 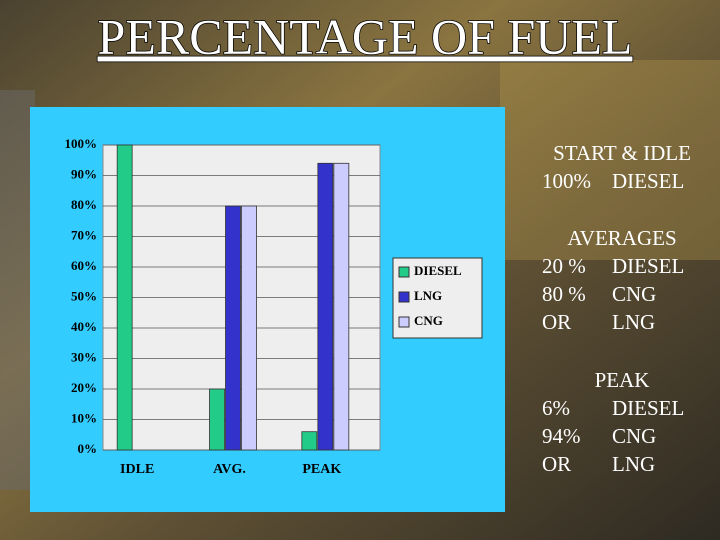 What do you see at coordinates (566, 181) in the screenshot?
I see `row-share: 100%` at bounding box center [566, 181].